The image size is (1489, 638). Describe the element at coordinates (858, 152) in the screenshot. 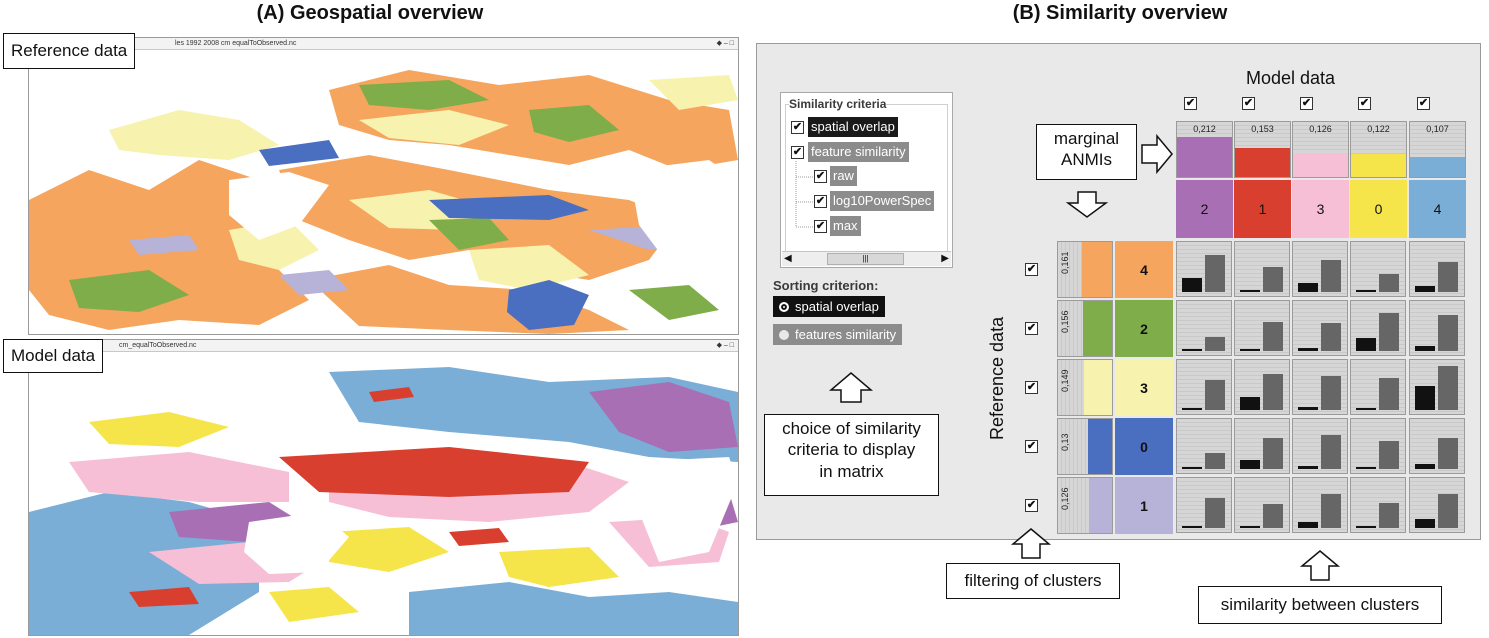

I see `criterion-feature-similarity: feature similarity` at that location.